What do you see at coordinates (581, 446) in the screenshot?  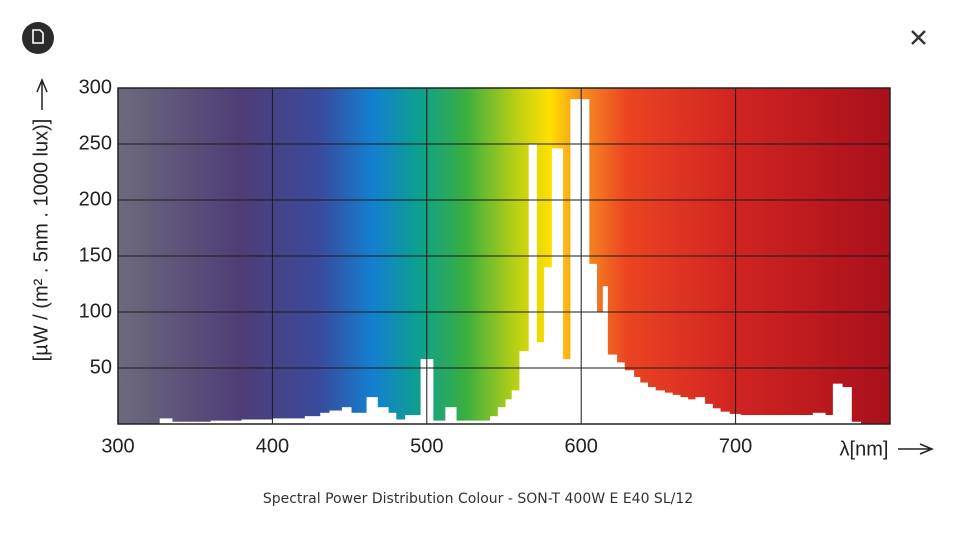 I see `x-tick-label: 600` at bounding box center [581, 446].